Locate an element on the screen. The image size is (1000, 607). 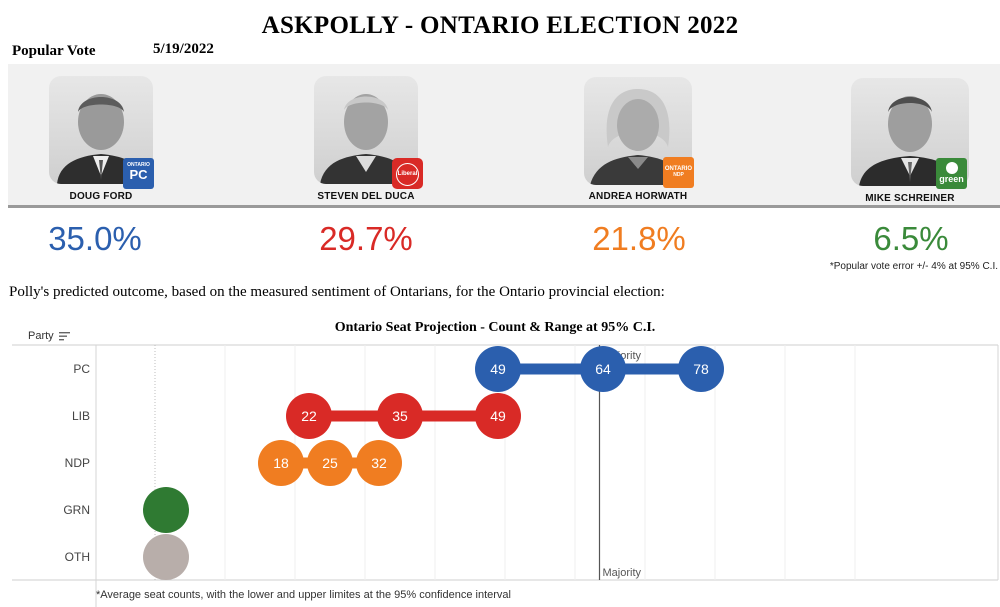
page-title: ASKPOLLY - ONTARIO ELECTION 2022 is located at coordinates (500, 25).